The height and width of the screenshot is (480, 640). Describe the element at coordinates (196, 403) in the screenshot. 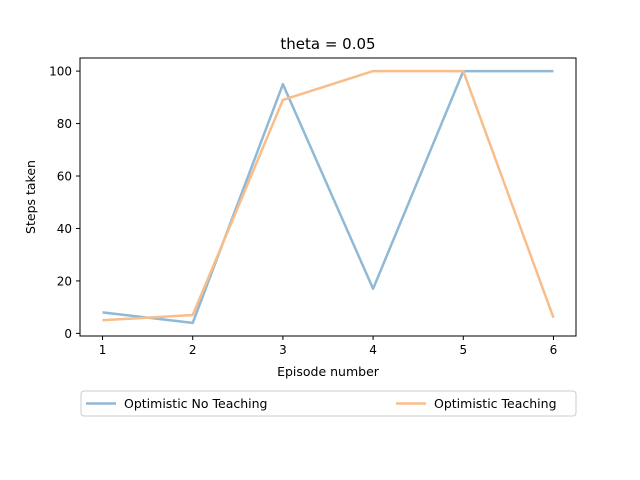

I see `legend-label-no-teaching: Optimistic No Teaching` at that location.